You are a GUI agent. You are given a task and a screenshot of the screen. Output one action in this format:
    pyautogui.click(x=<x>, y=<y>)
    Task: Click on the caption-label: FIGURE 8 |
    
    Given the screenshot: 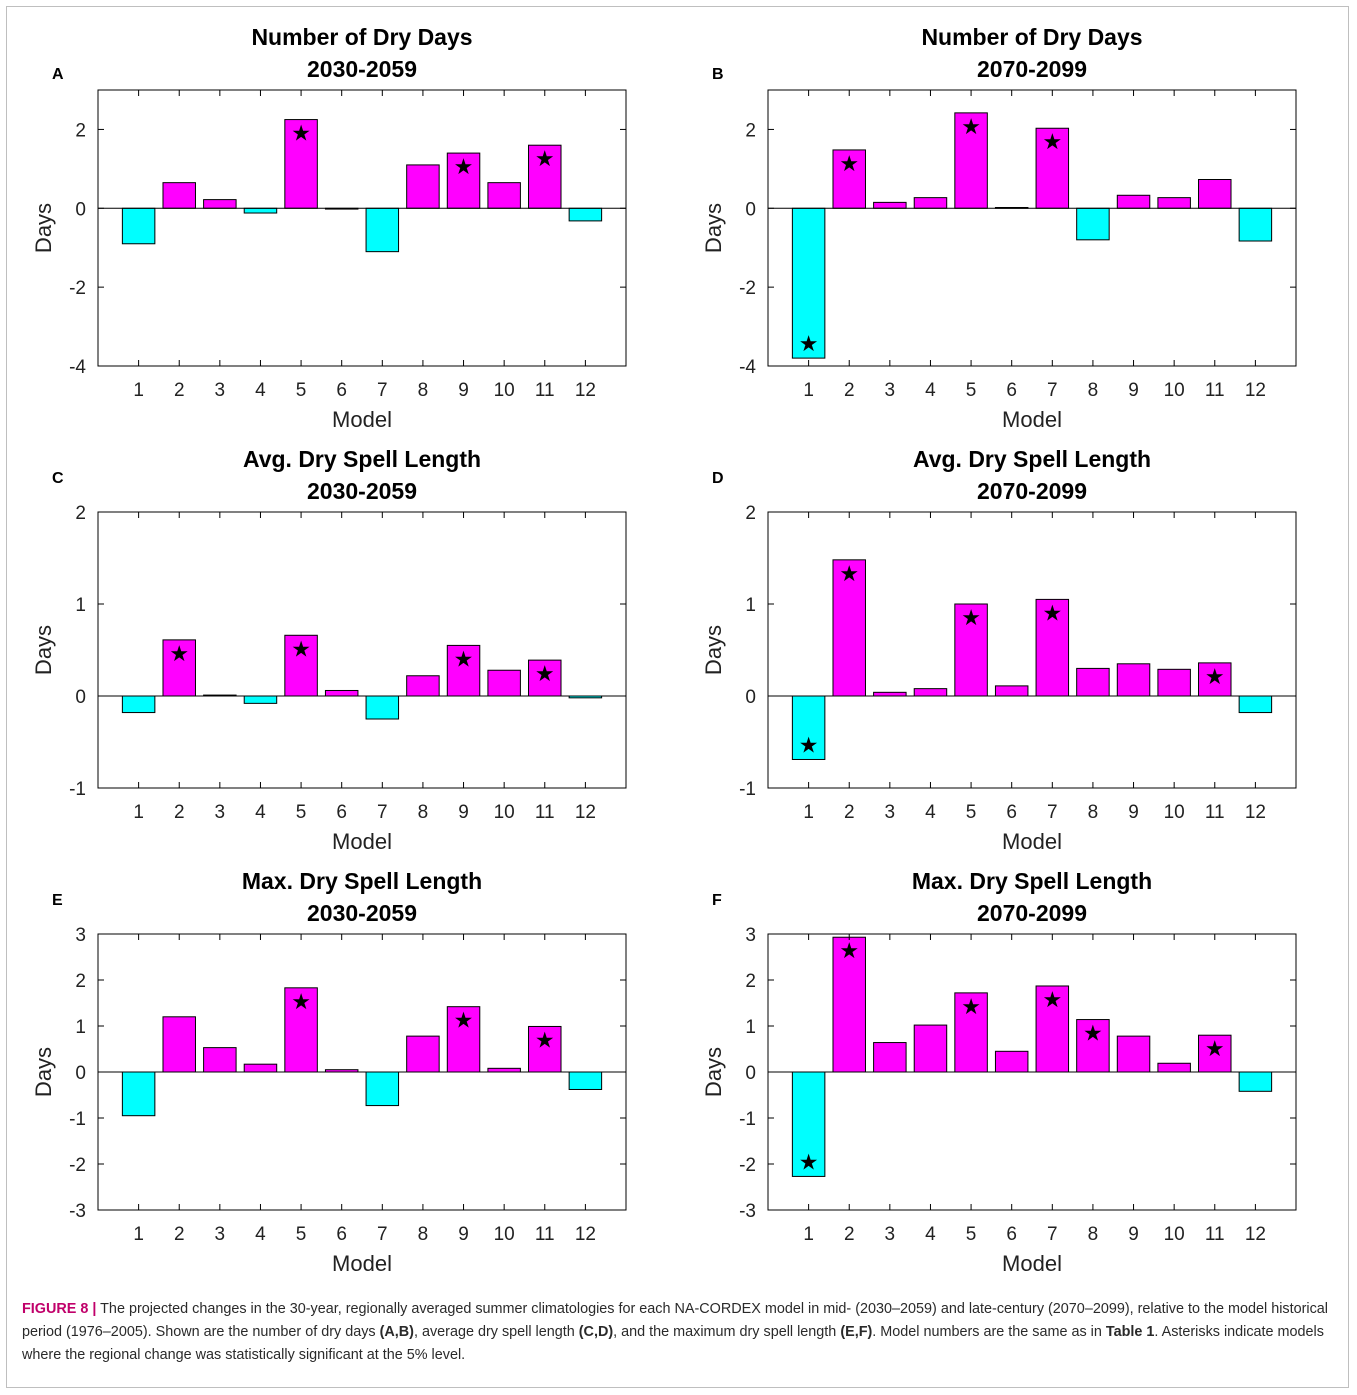 What is the action you would take?
    pyautogui.click(x=59, y=1309)
    